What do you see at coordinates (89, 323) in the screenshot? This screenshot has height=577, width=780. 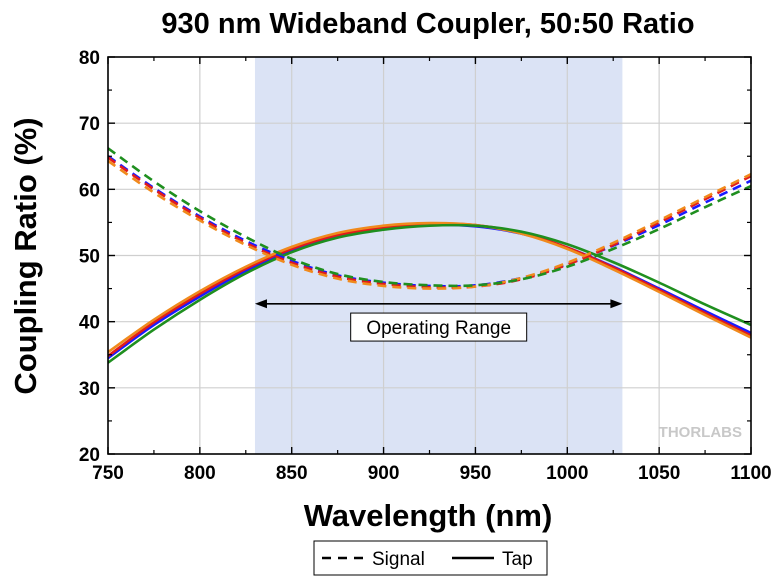 I see `y-tick-label: 40` at bounding box center [89, 323].